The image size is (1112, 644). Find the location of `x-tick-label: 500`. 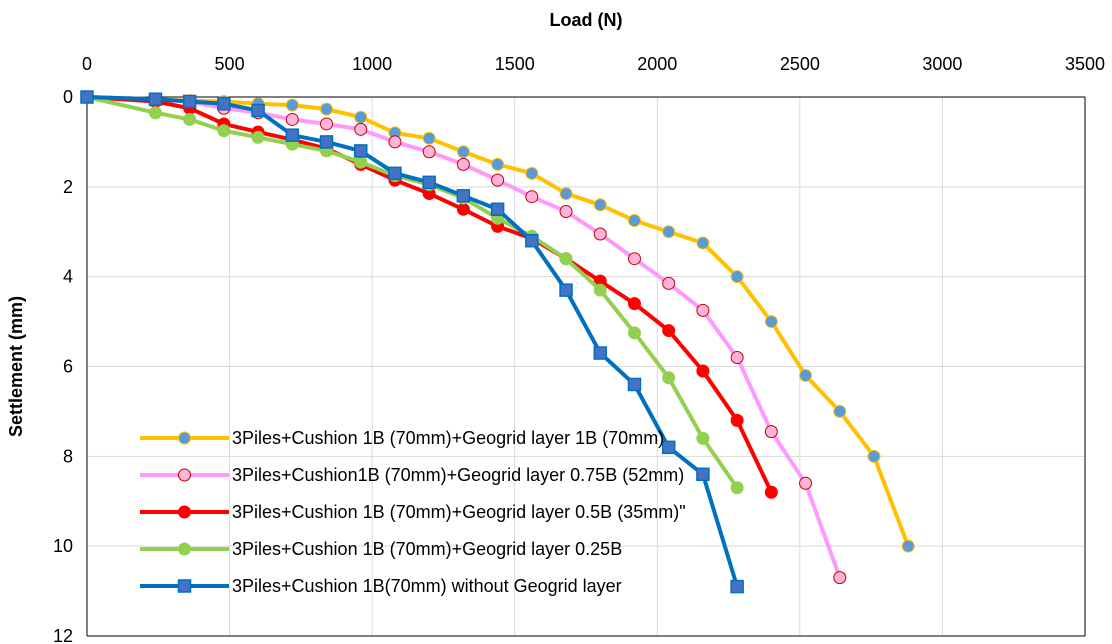

x-tick-label: 500 is located at coordinates (230, 64).